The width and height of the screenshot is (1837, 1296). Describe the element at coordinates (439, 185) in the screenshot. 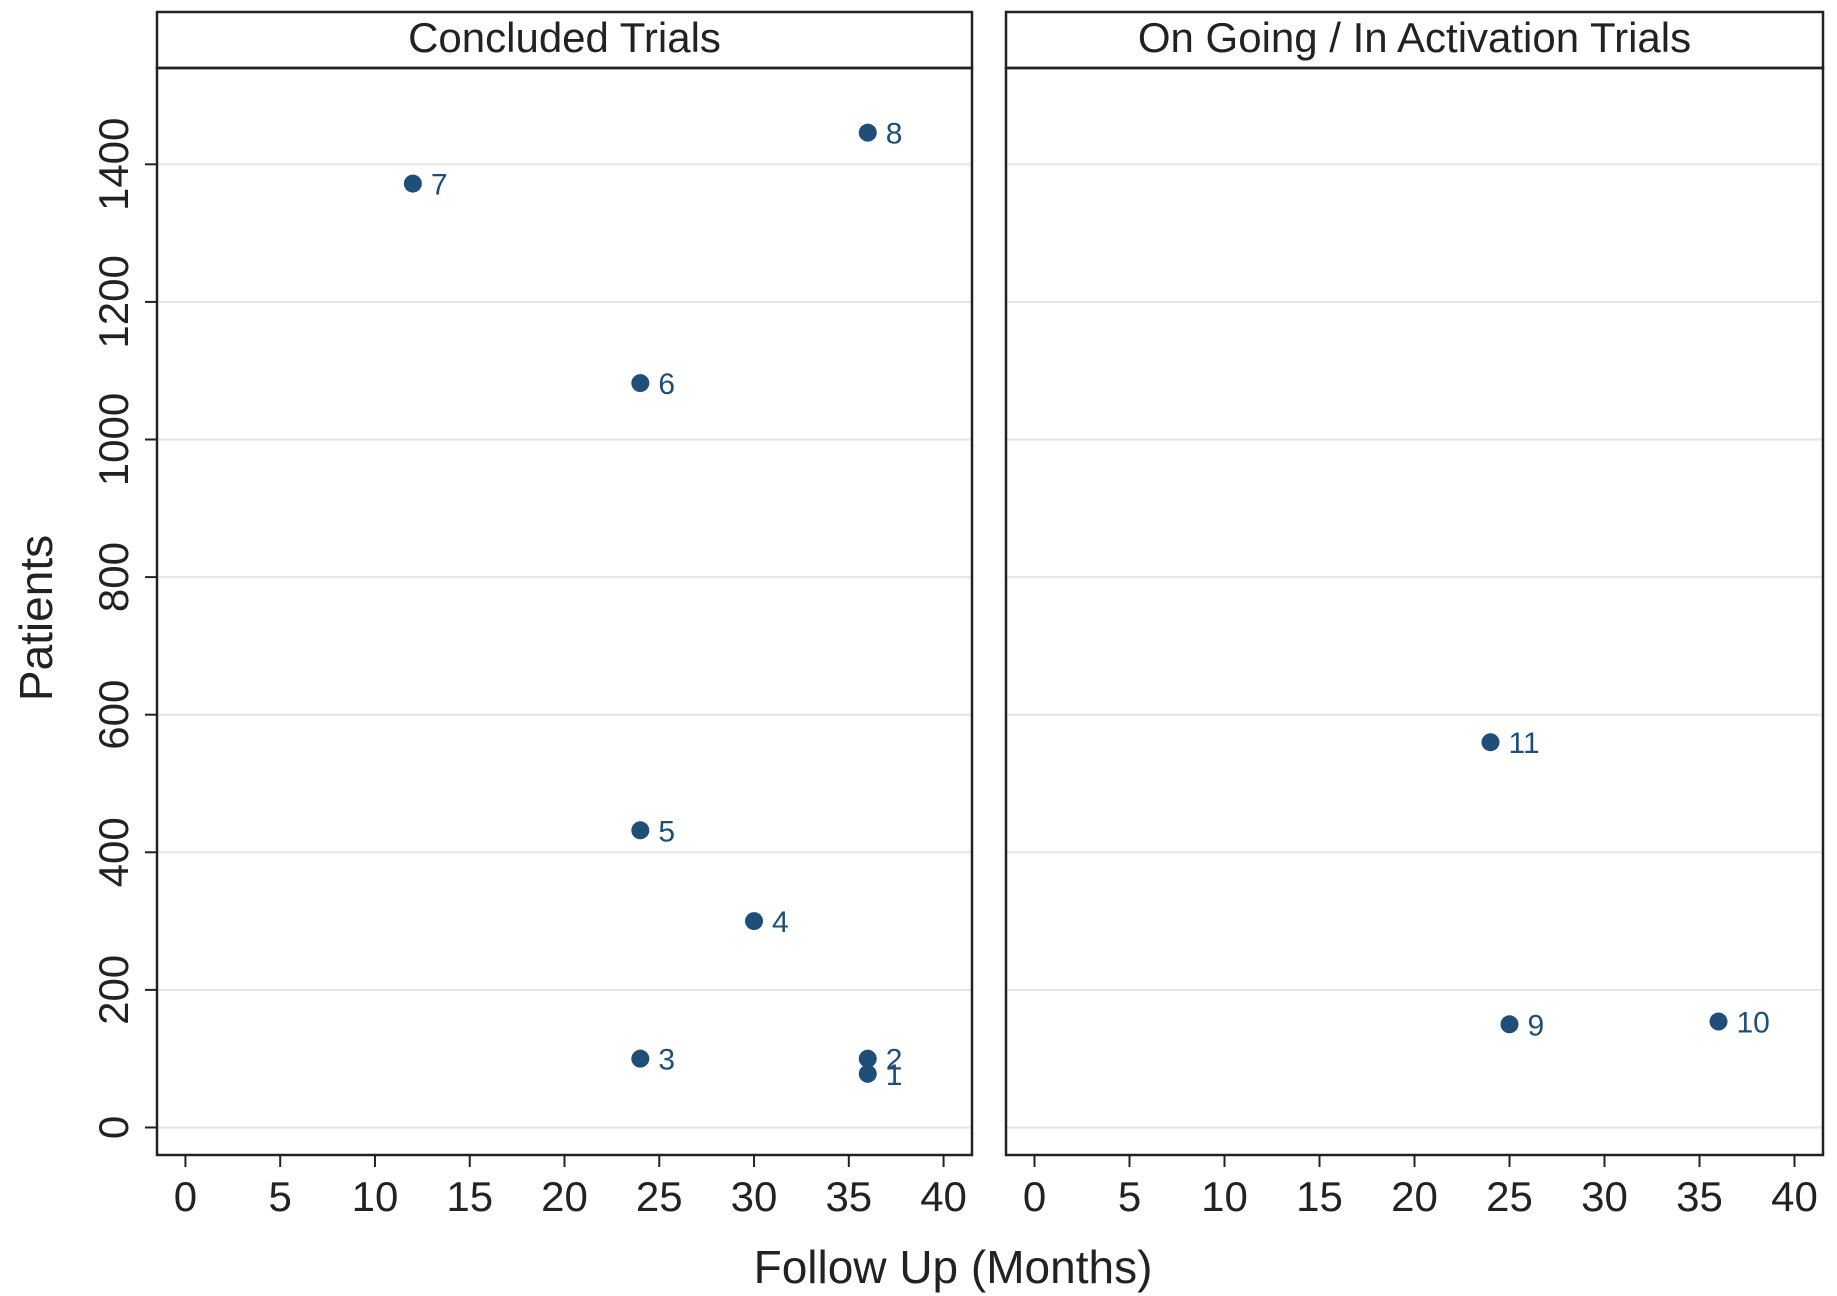

I see `data-point-label: 7` at that location.